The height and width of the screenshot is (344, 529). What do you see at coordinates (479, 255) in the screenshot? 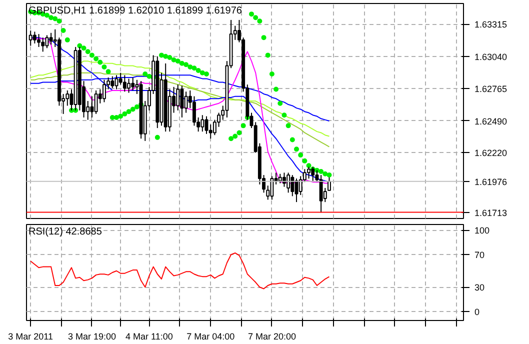
I see `y-tick-label: 70` at bounding box center [479, 255].